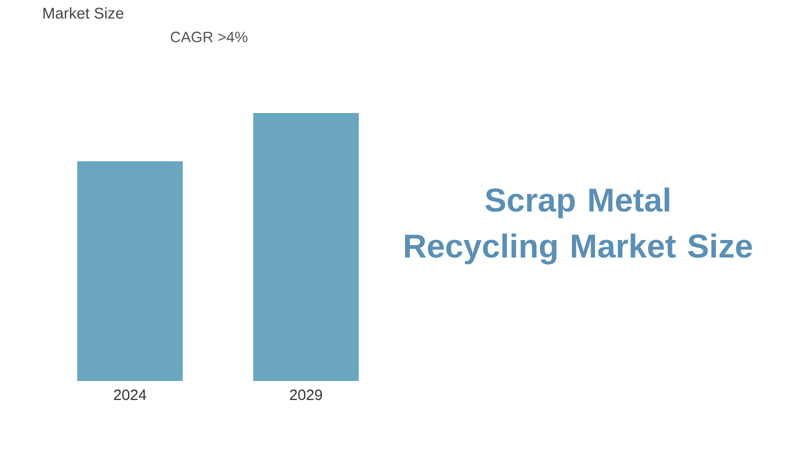 This screenshot has height=450, width=800. Describe the element at coordinates (209, 37) in the screenshot. I see `text: CAGR >4%` at that location.